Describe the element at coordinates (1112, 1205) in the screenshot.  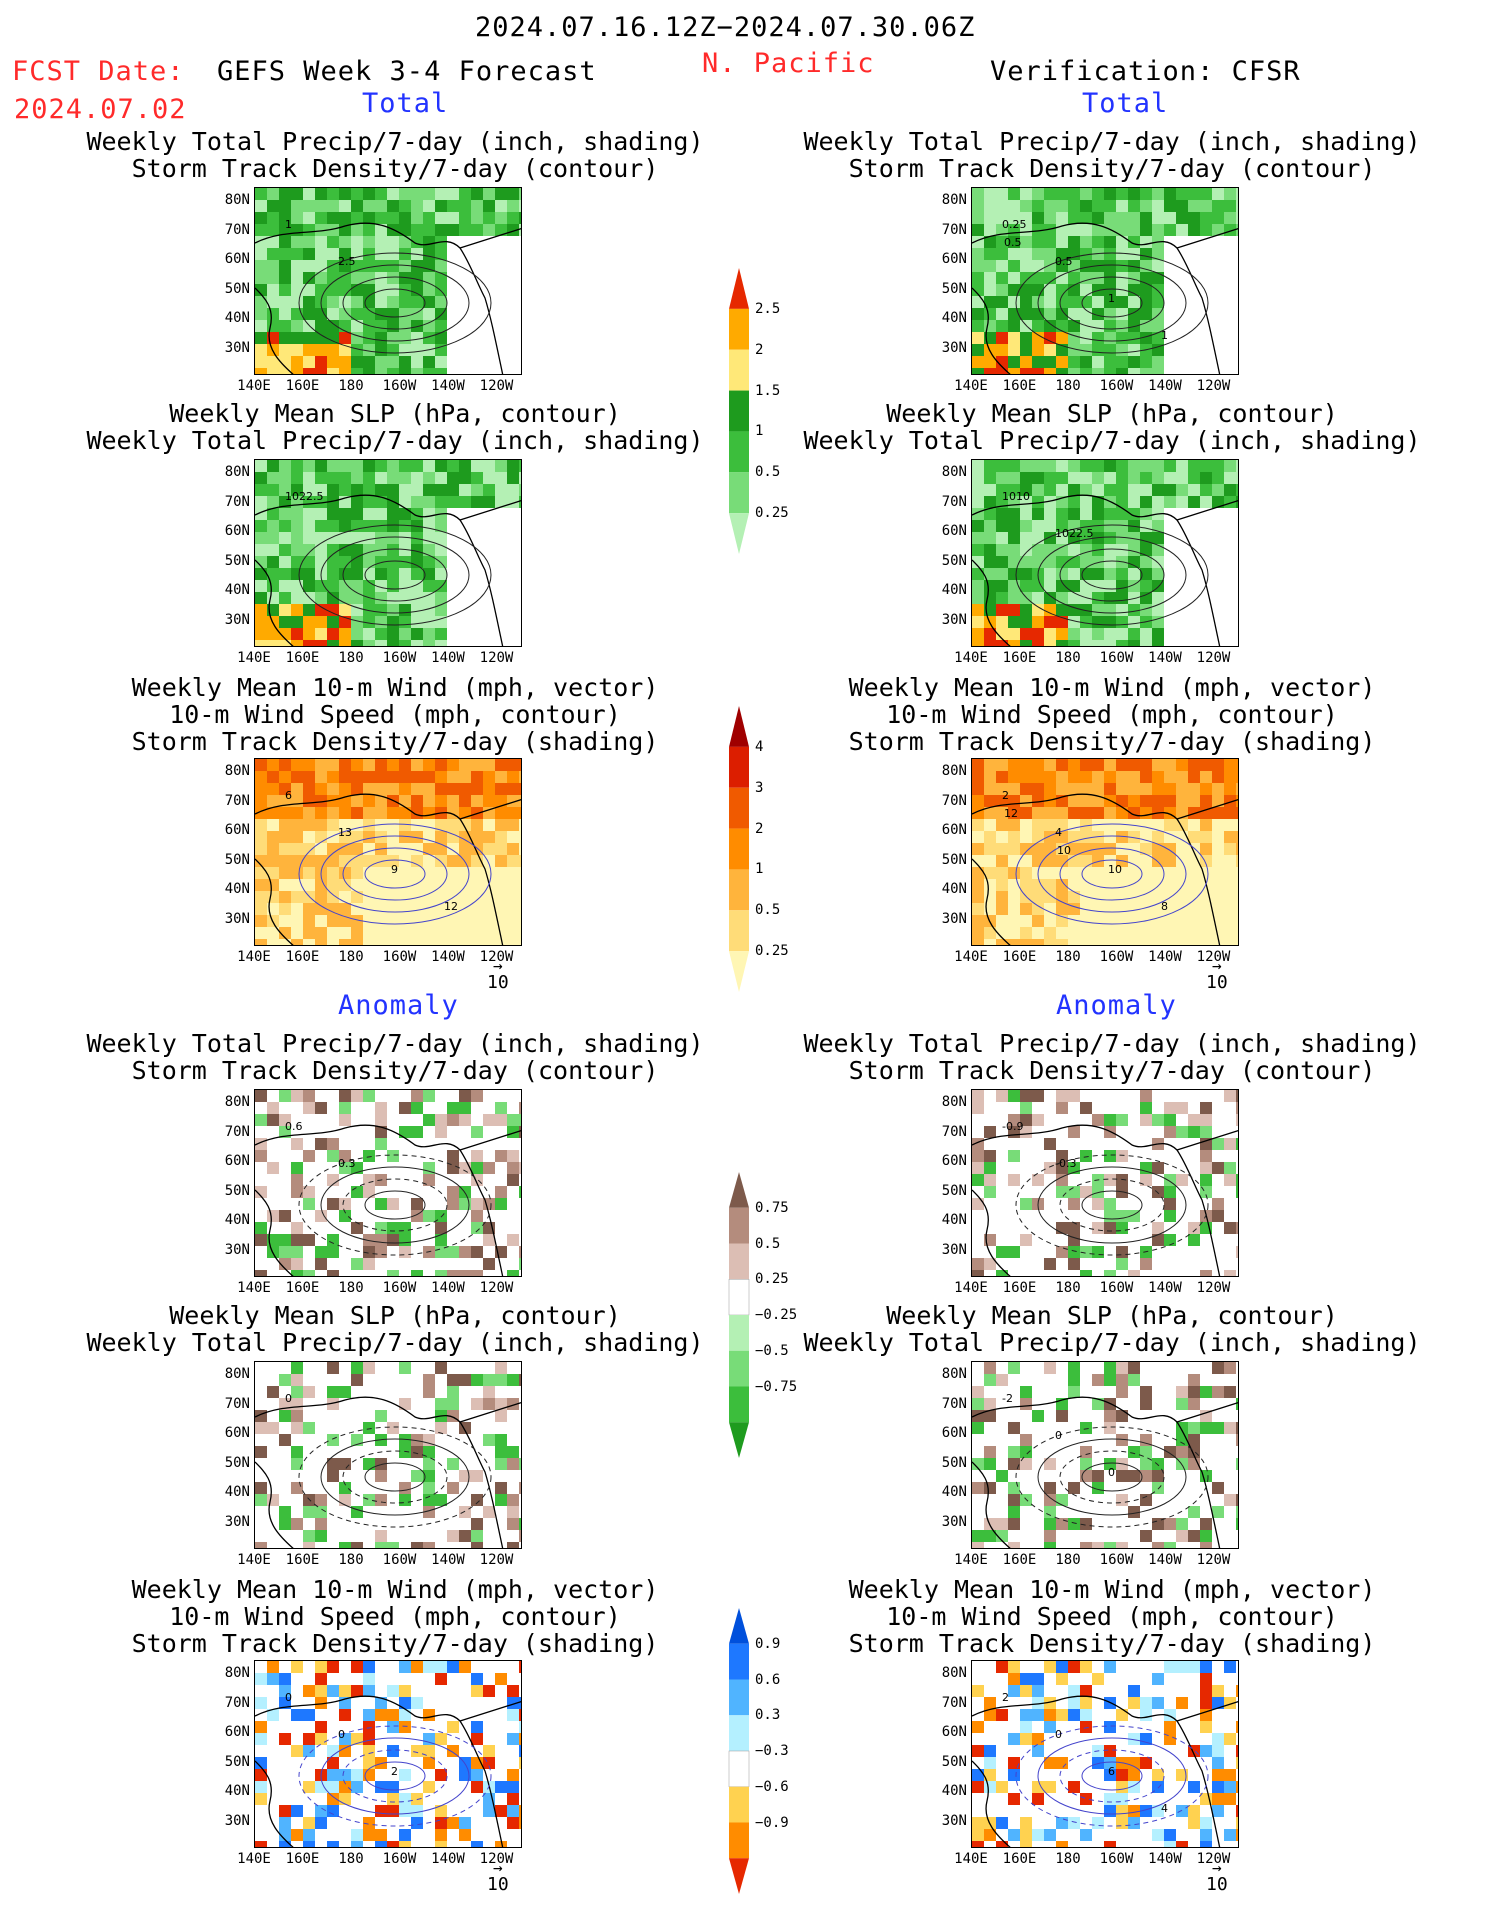
I see `contour-line` at that location.